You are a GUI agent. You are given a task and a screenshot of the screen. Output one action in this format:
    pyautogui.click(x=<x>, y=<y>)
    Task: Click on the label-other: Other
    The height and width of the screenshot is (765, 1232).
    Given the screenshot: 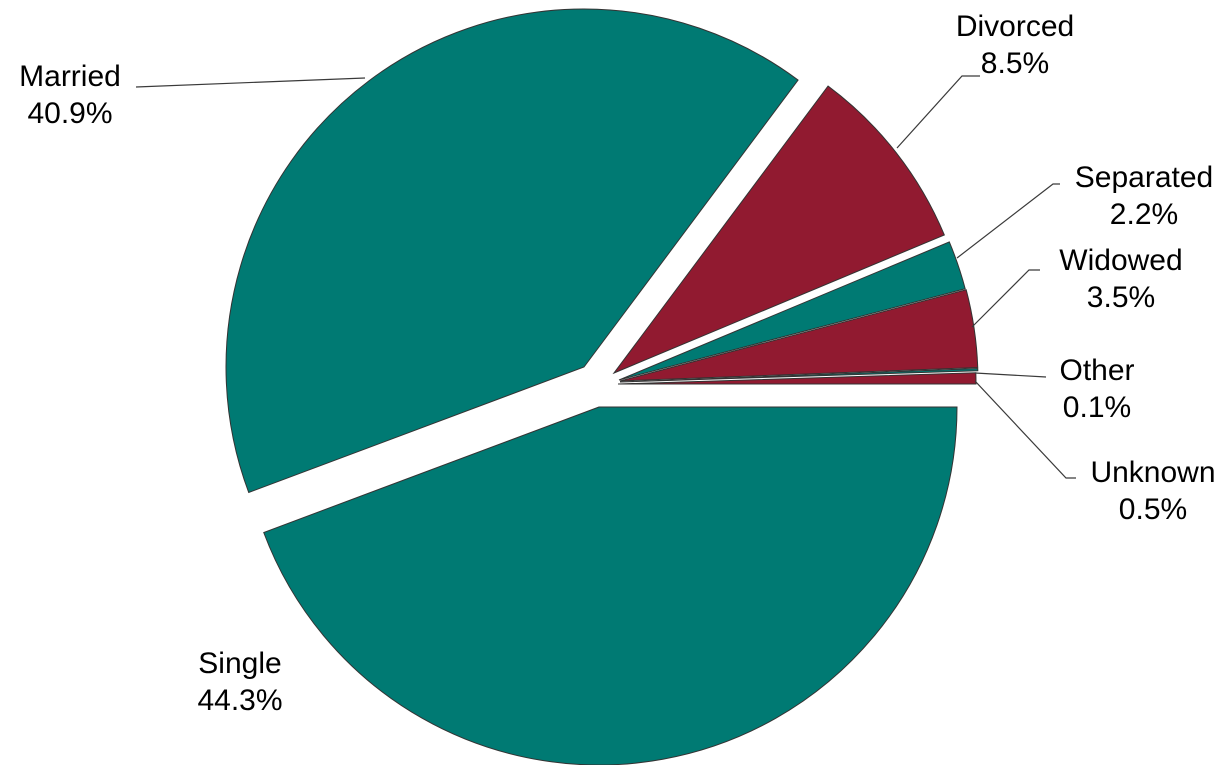 What is the action you would take?
    pyautogui.click(x=1096, y=370)
    